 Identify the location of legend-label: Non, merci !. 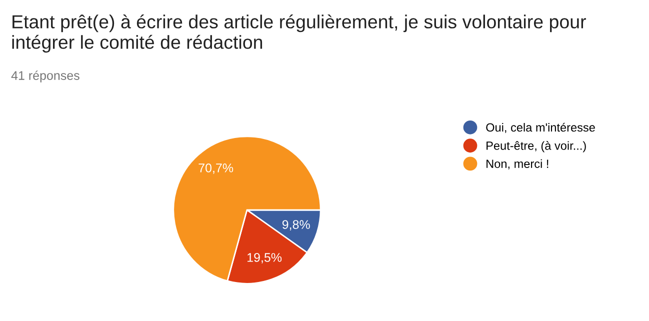
(517, 164).